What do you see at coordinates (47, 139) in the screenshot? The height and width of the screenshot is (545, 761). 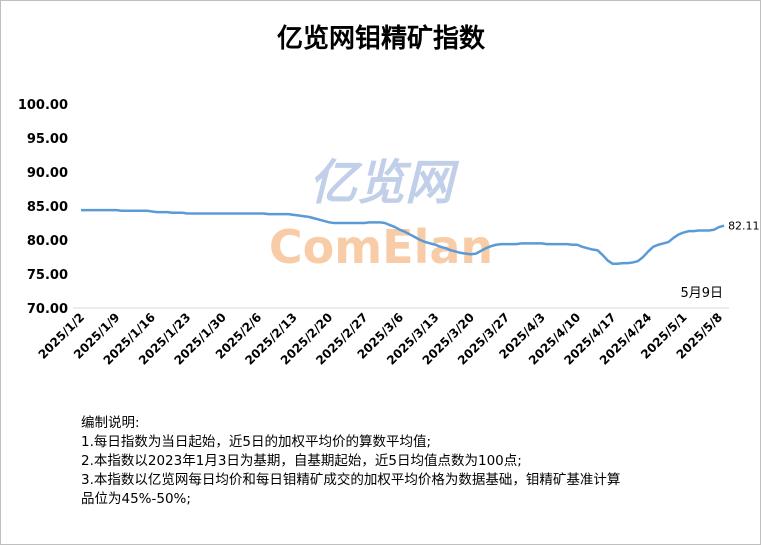 I see `y-tick-label: 95.00` at bounding box center [47, 139].